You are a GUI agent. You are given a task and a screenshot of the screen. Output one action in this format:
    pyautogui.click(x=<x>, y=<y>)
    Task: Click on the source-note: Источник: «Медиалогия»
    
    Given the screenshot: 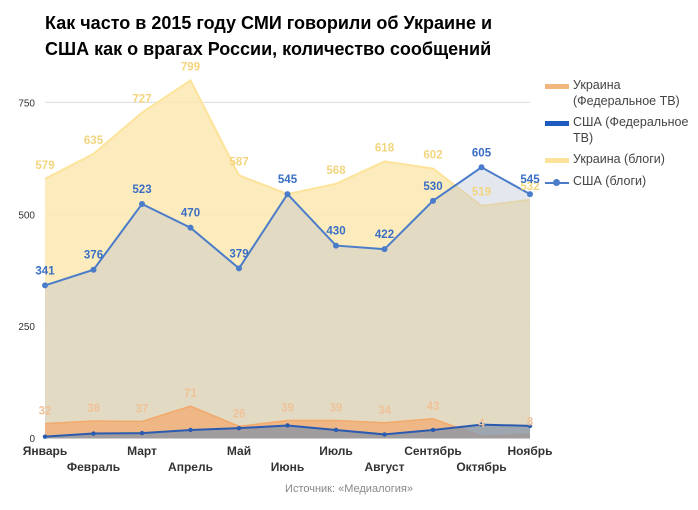 What is the action you would take?
    pyautogui.click(x=349, y=489)
    